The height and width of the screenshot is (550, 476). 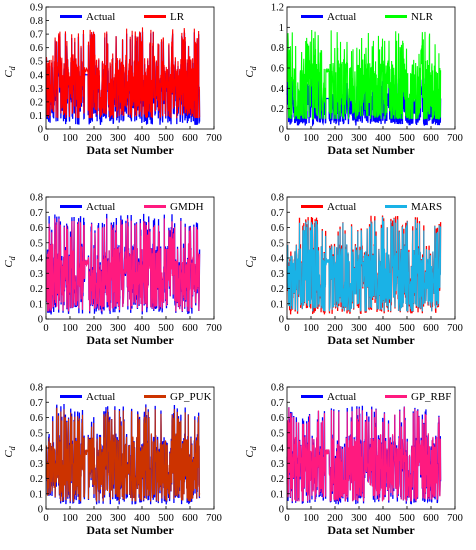 I want to click on plot-frame, so click(x=130, y=68).